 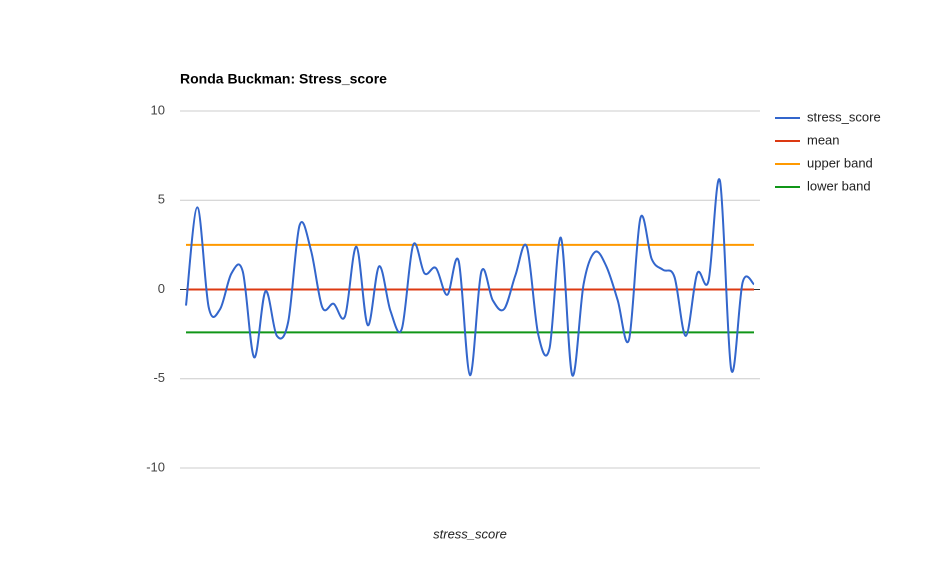 I want to click on y-tick-label: -5, so click(x=159, y=377).